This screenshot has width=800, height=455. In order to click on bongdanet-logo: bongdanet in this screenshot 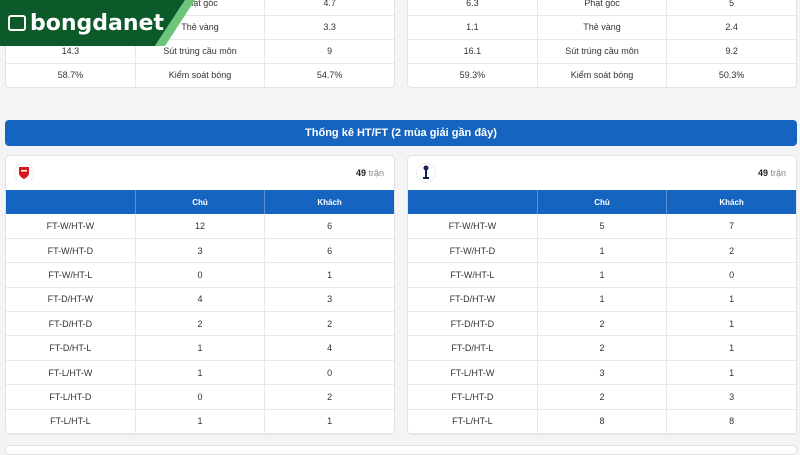, I will do `click(92, 23)`.